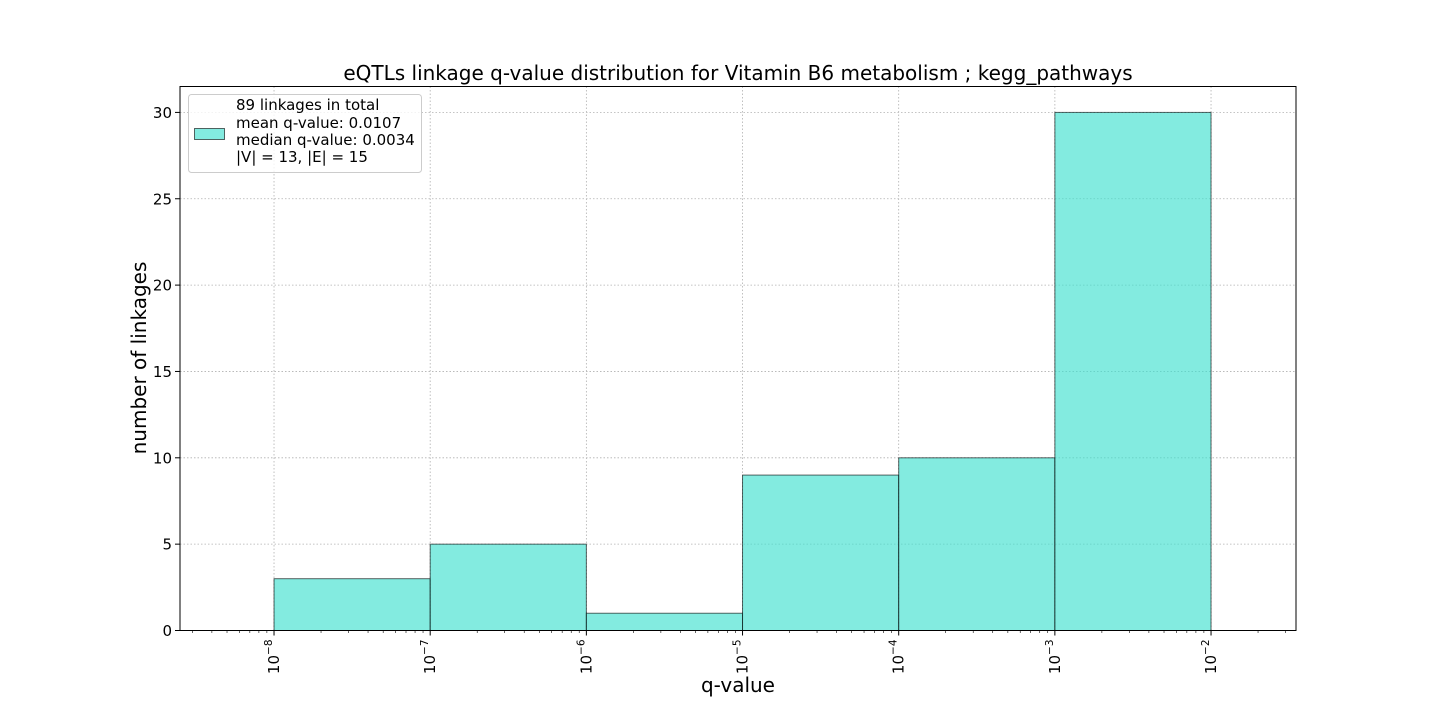 The height and width of the screenshot is (720, 1440). I want to click on y-tick-label-3: 10, so click(162, 458).